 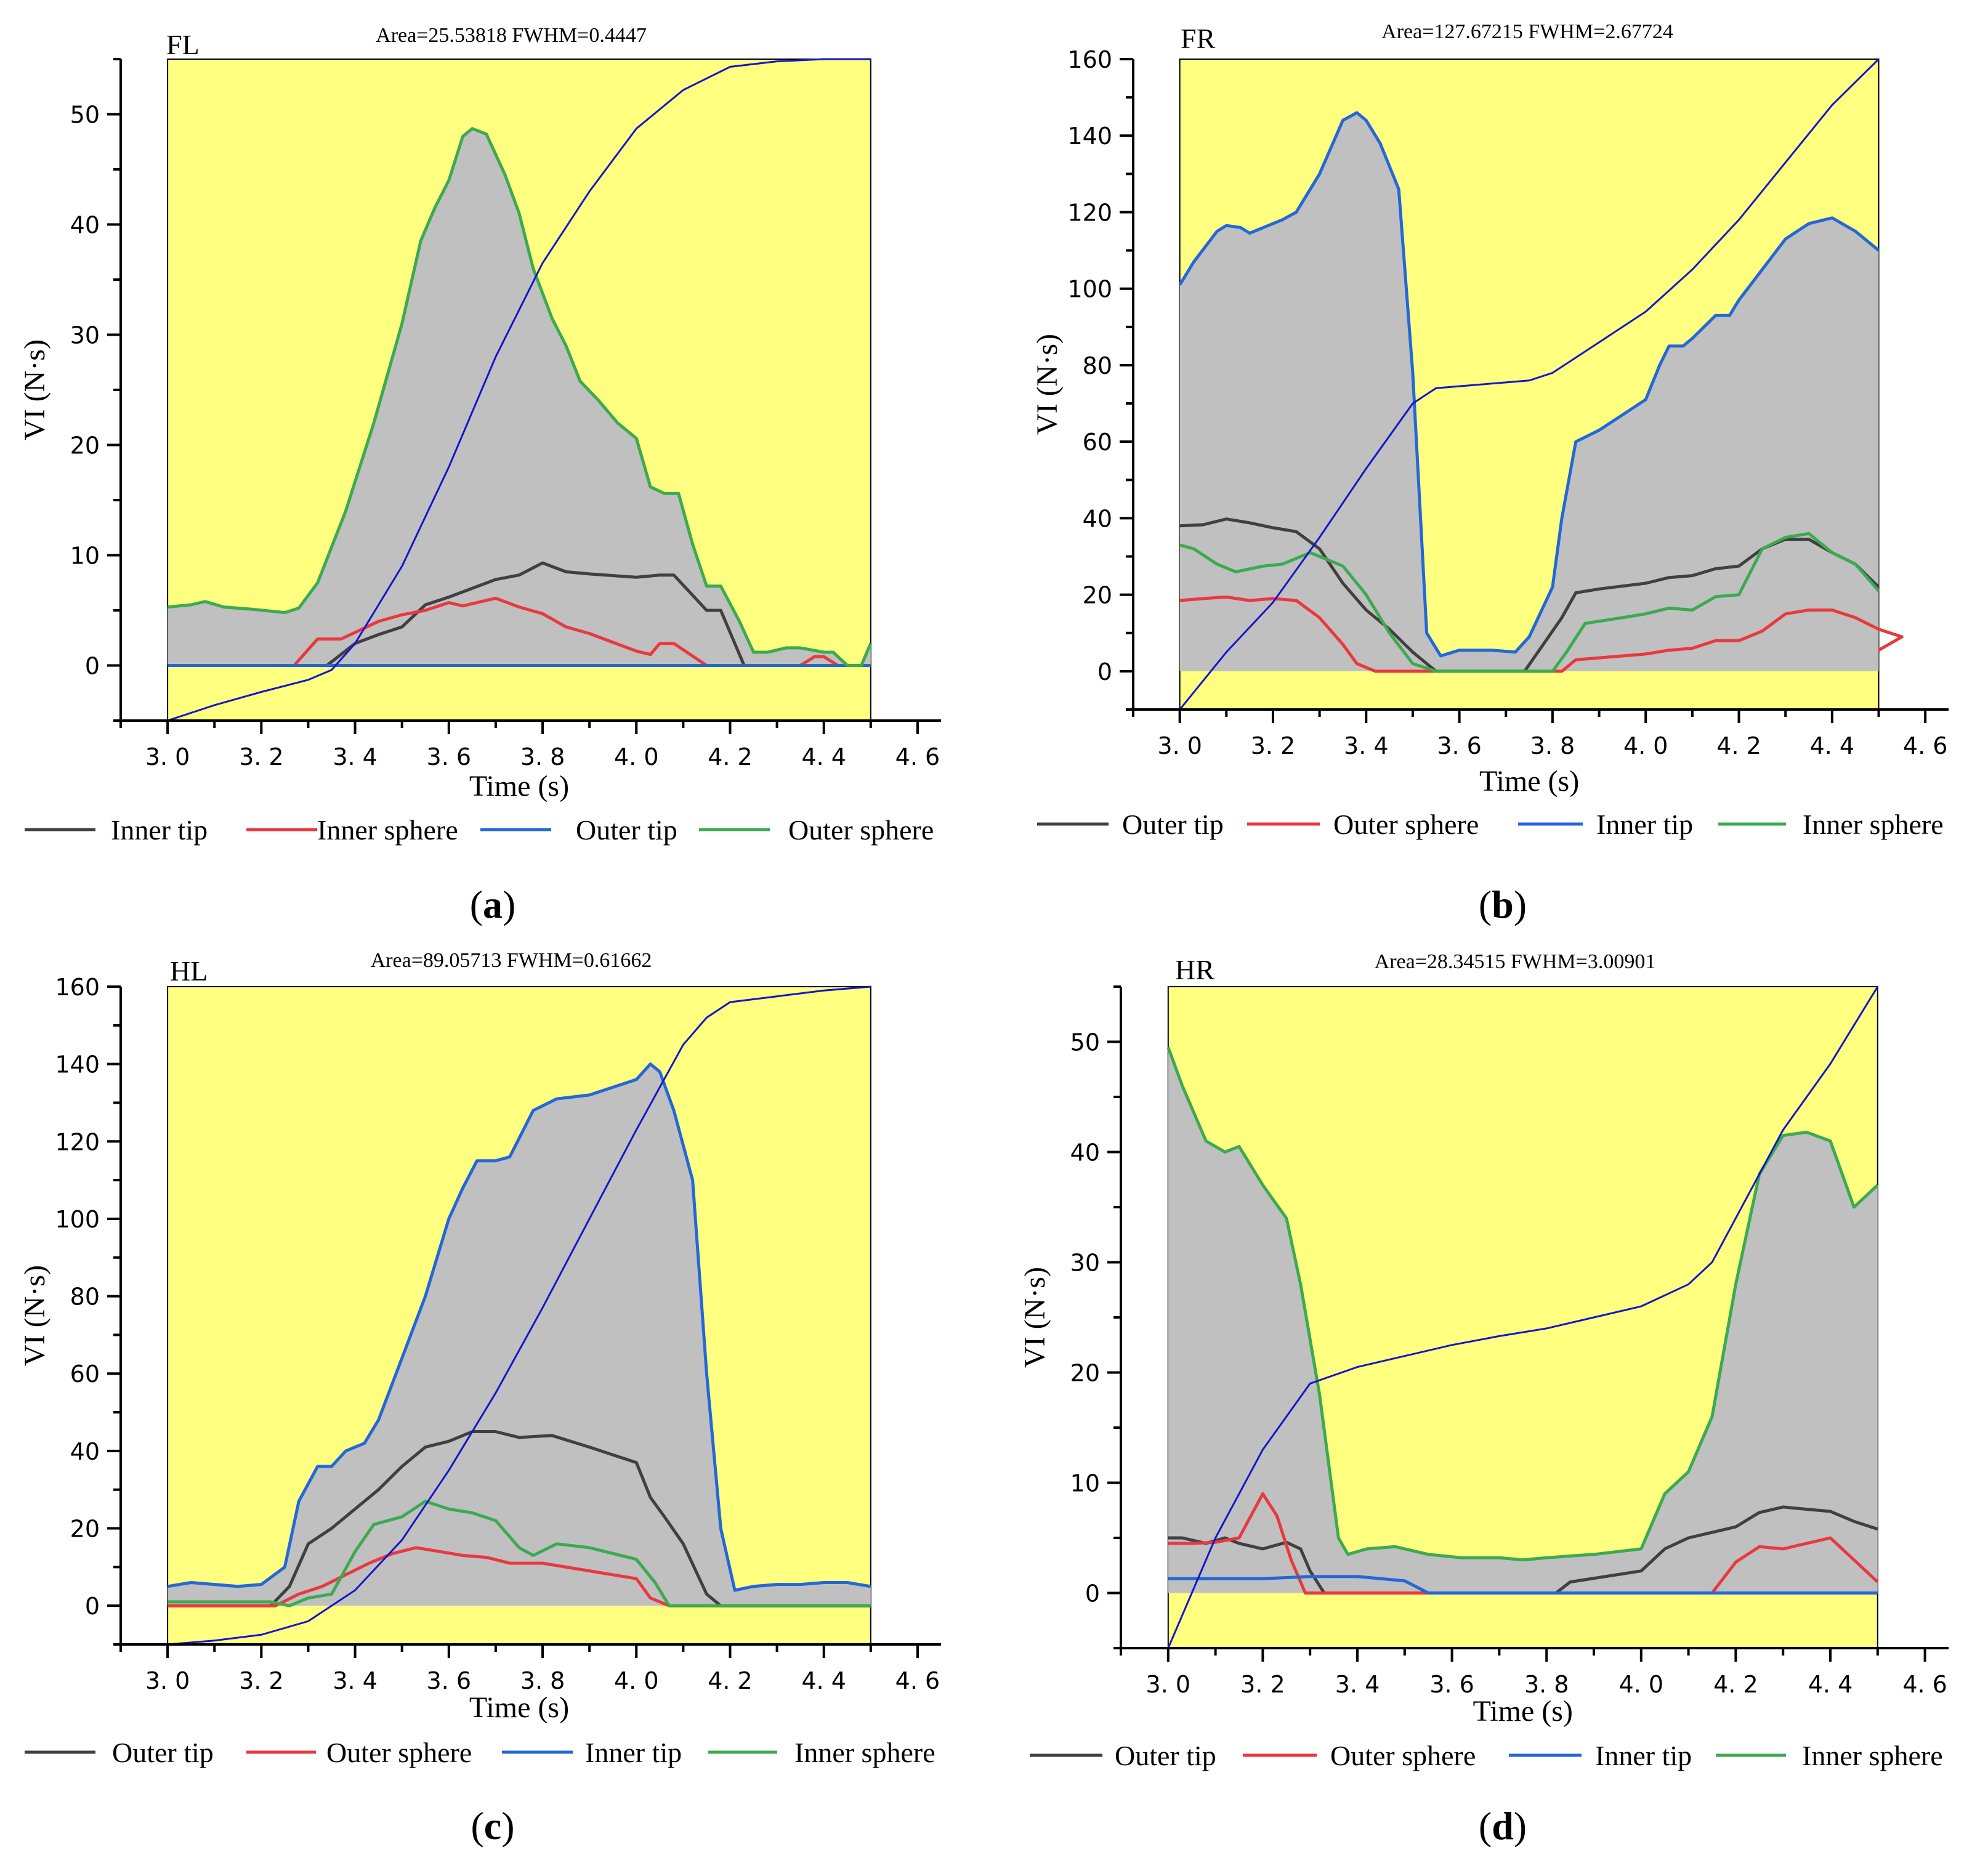 What do you see at coordinates (1194, 969) in the screenshot?
I see `panel-tag: HR` at bounding box center [1194, 969].